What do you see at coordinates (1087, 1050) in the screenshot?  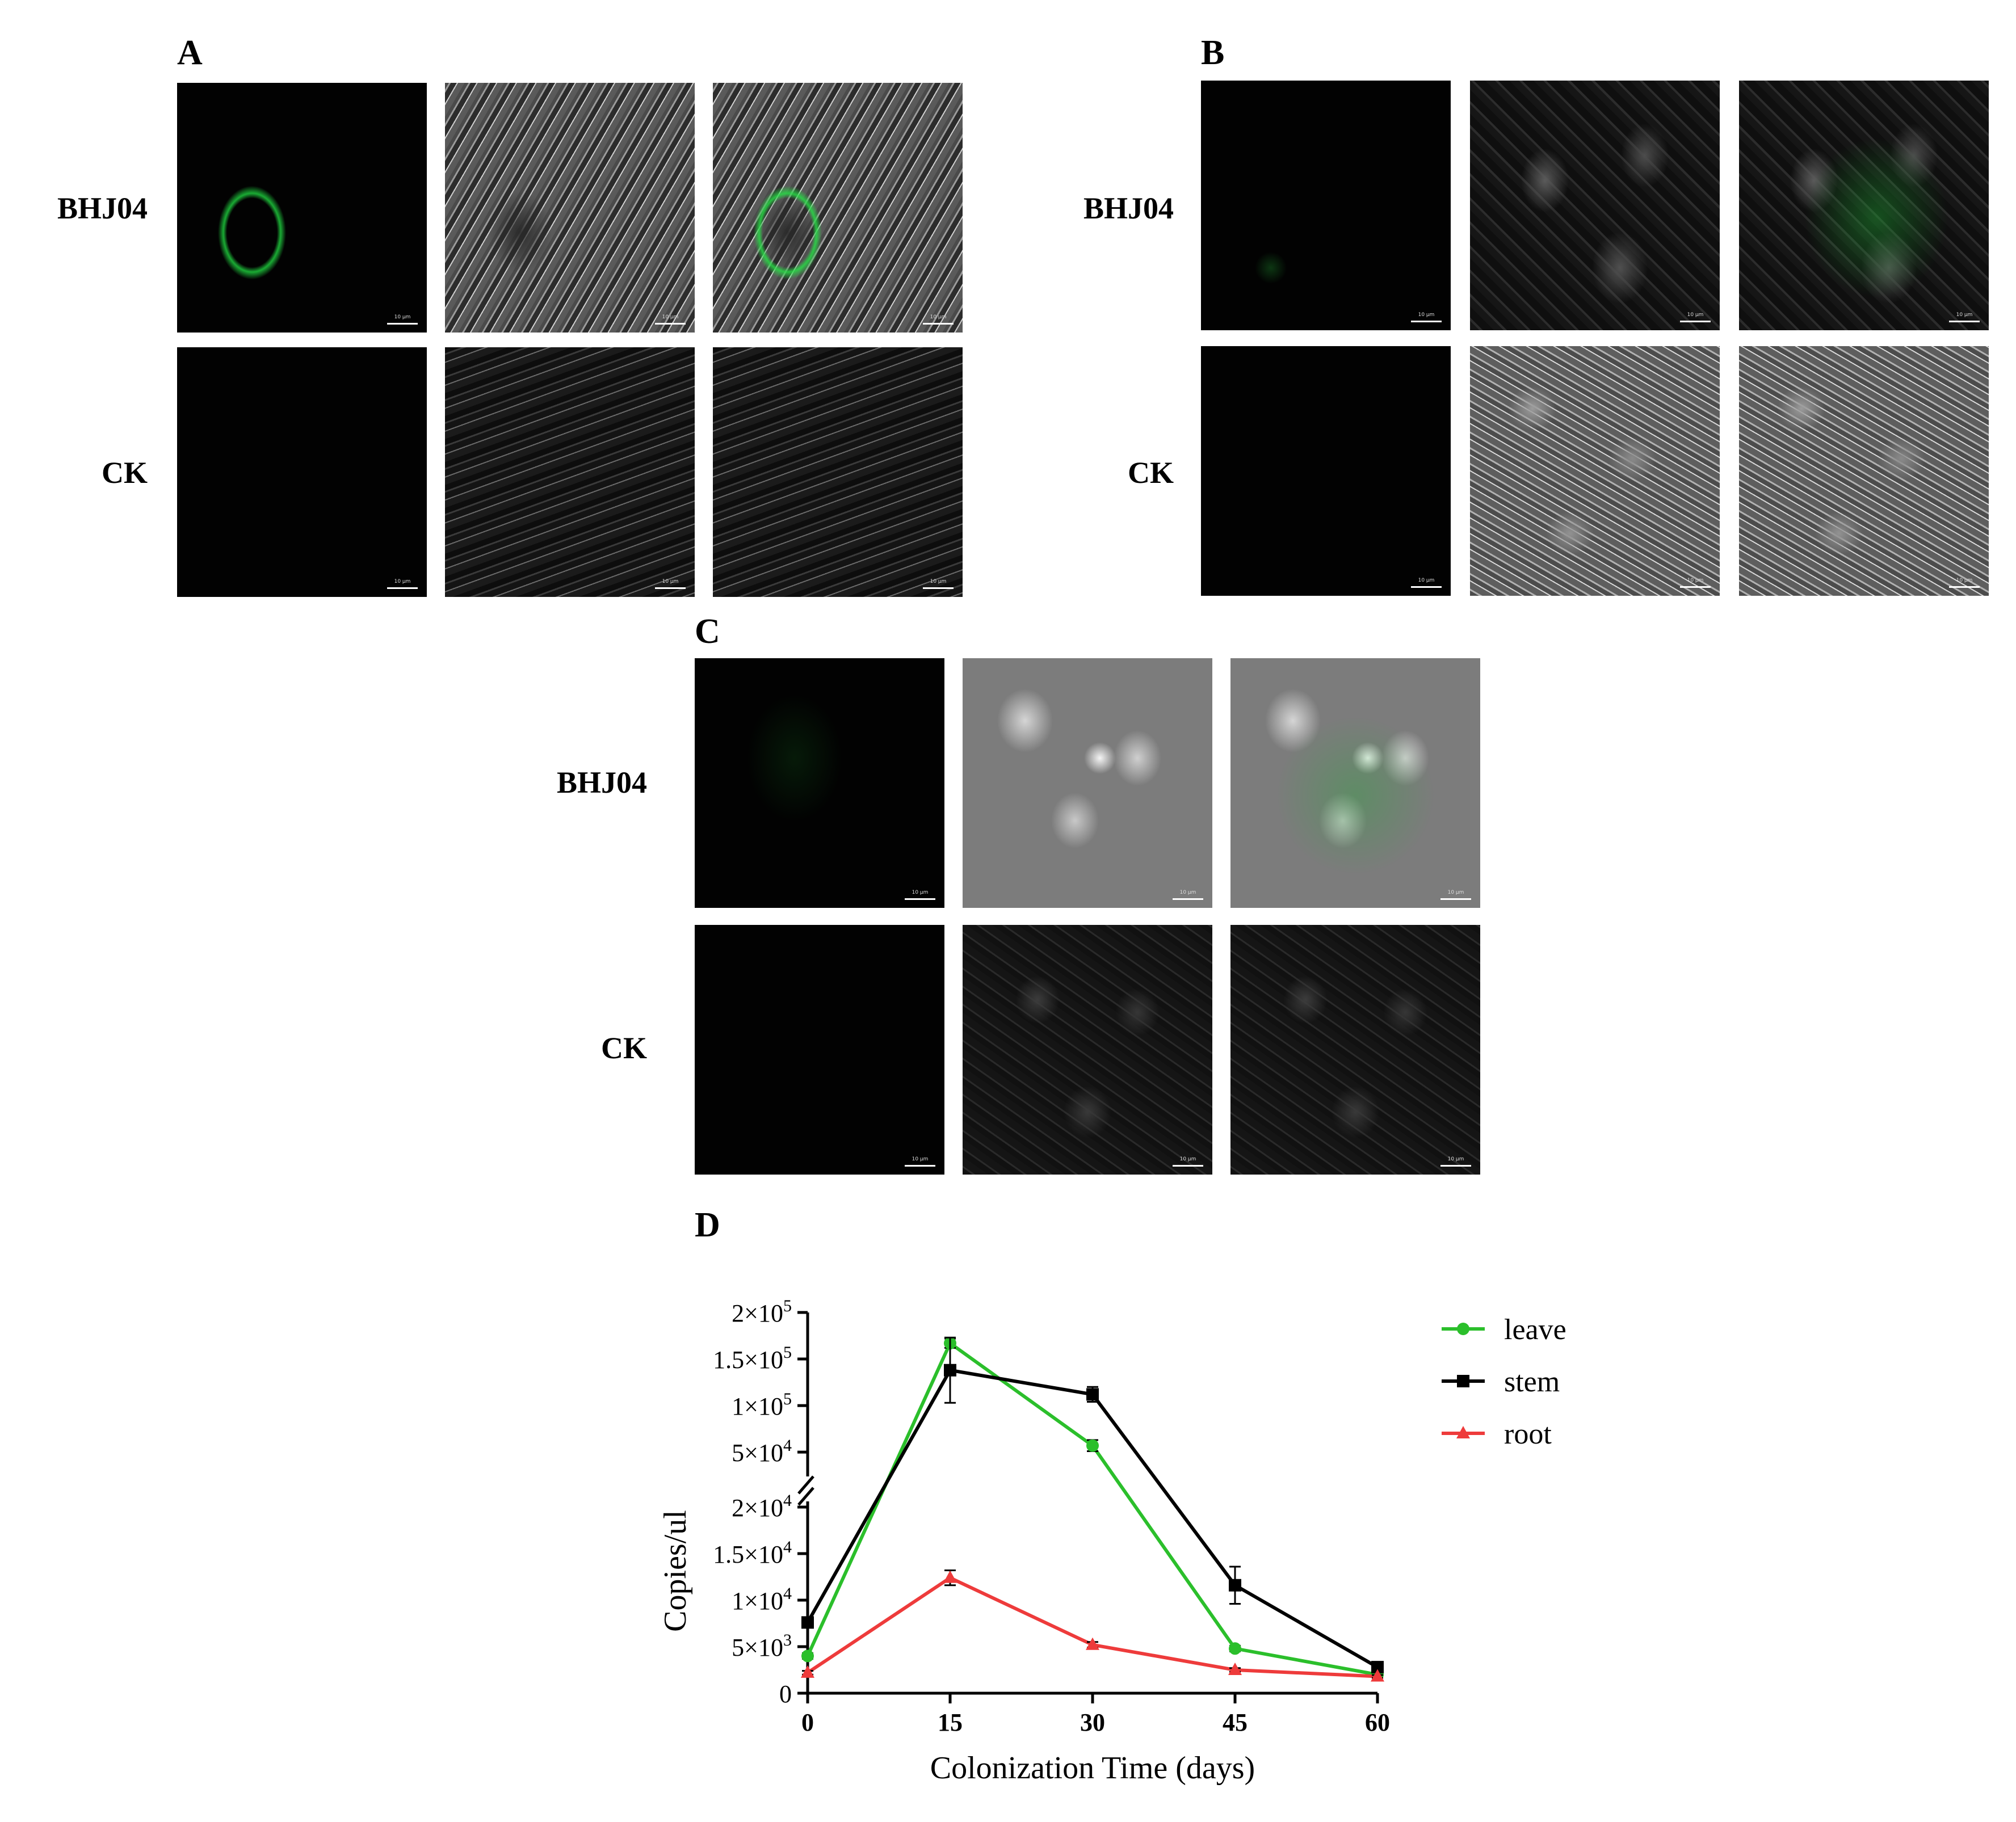 I see `panel-c-ck-brightfield-image: 10 μm` at bounding box center [1087, 1050].